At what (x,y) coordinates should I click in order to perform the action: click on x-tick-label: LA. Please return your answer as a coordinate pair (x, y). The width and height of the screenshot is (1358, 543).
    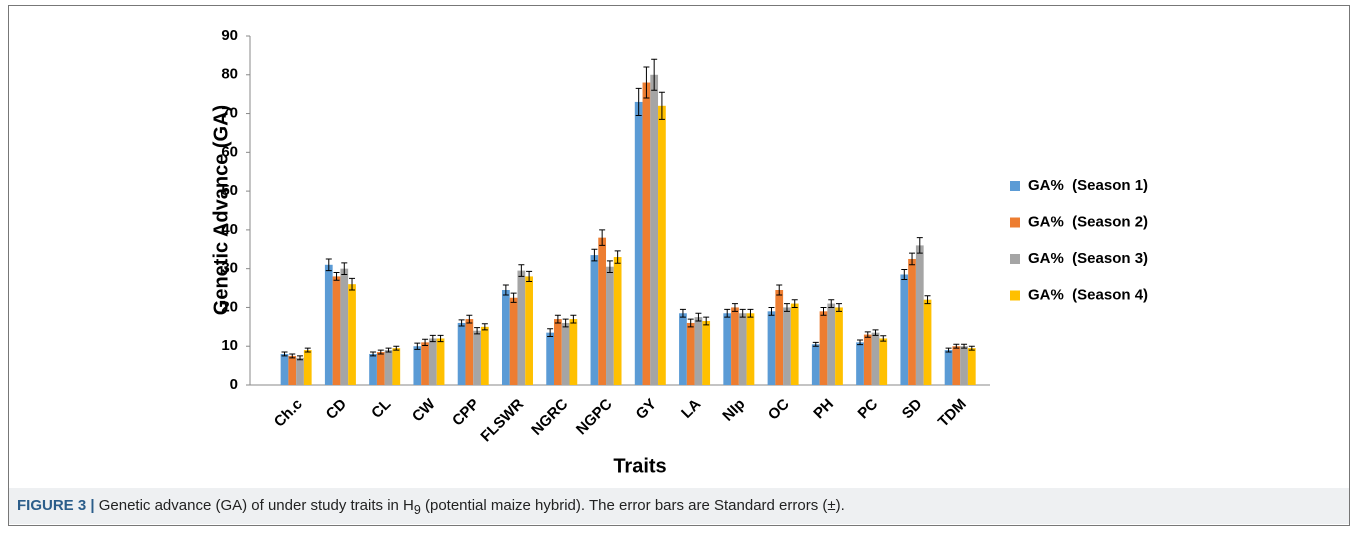
    Looking at the image, I should click on (691, 408).